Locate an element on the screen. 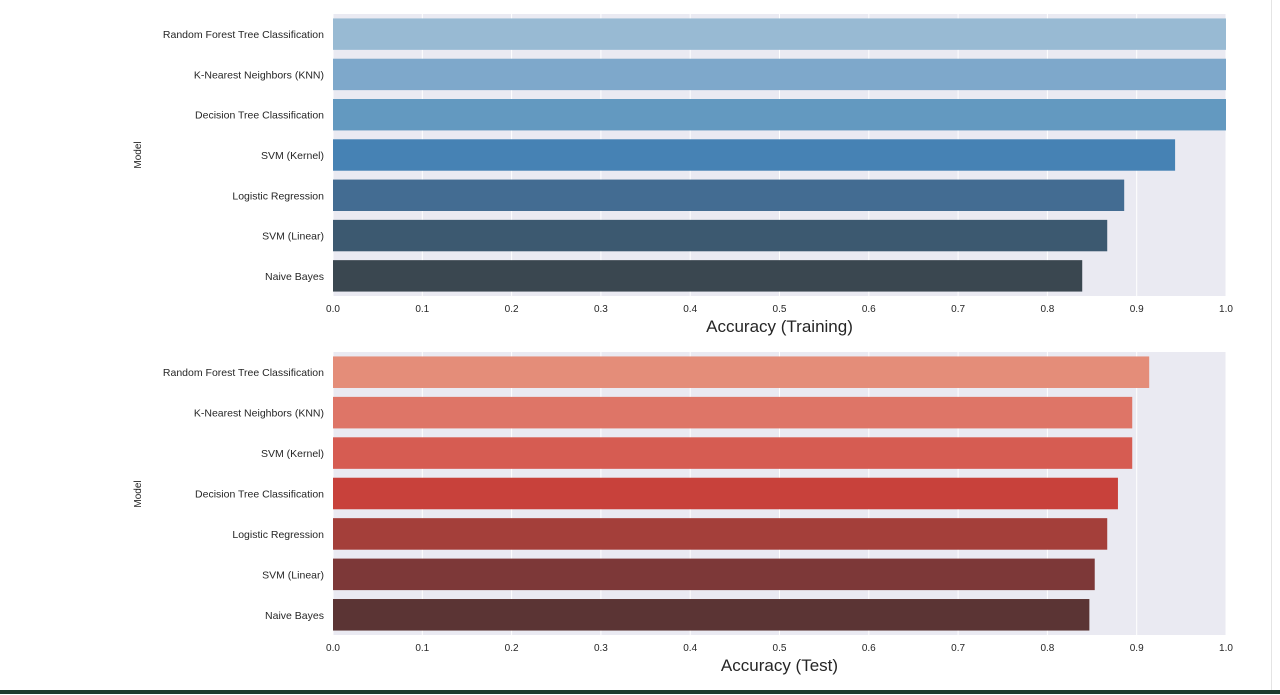 The height and width of the screenshot is (695, 1280). x-axis-label: Accuracy (Training) is located at coordinates (779, 326).